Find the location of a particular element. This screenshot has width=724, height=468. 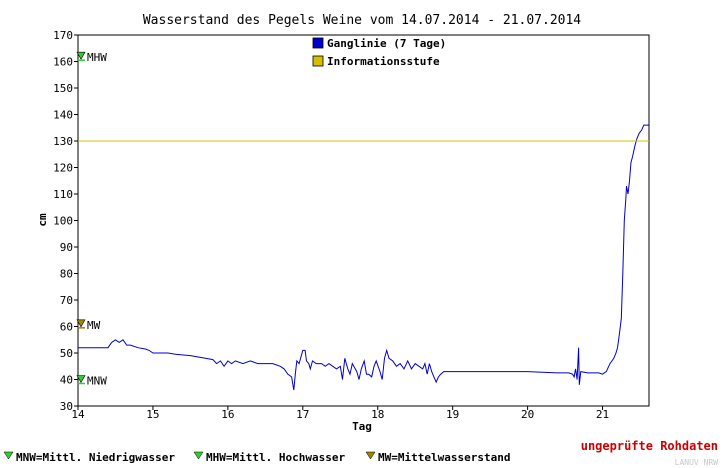

y-tick-label: 80 is located at coordinates (66, 274).